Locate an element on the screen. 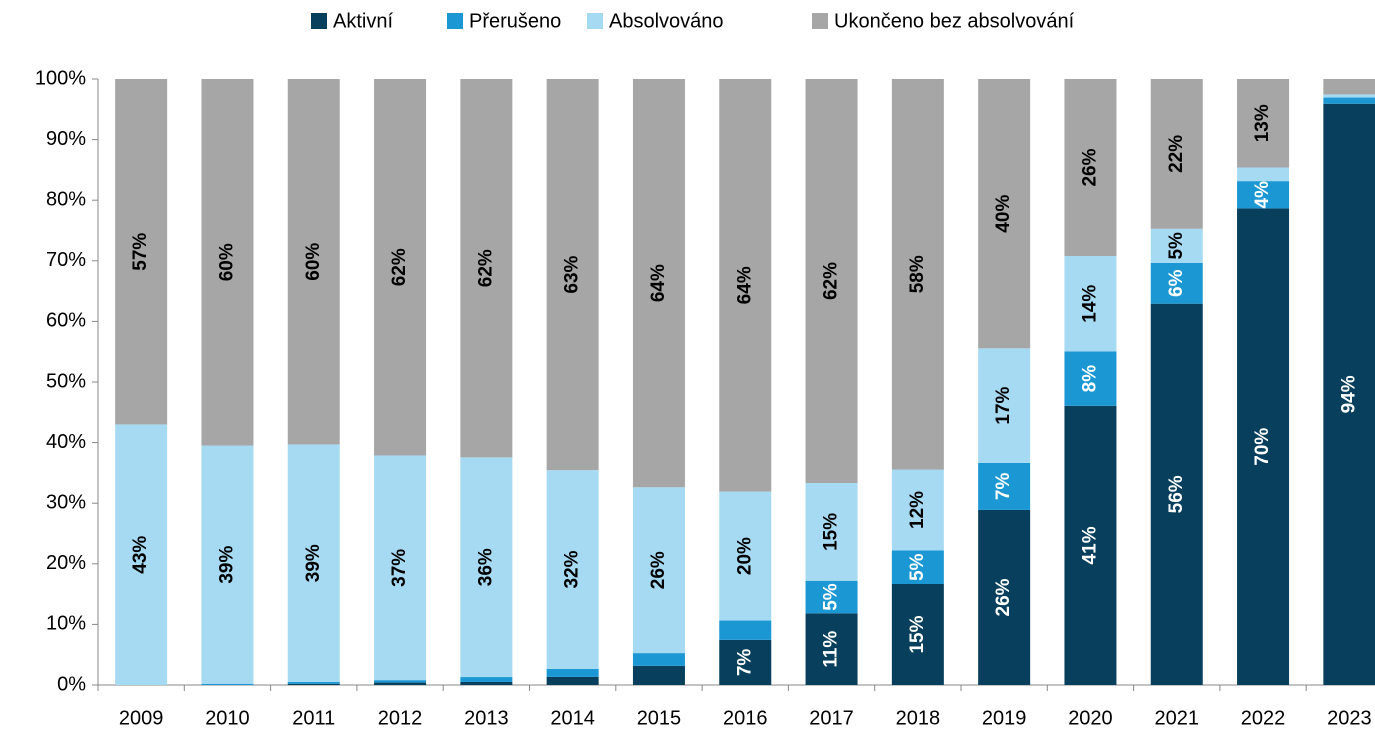 The height and width of the screenshot is (730, 1375). value-label: 11% is located at coordinates (831, 649).